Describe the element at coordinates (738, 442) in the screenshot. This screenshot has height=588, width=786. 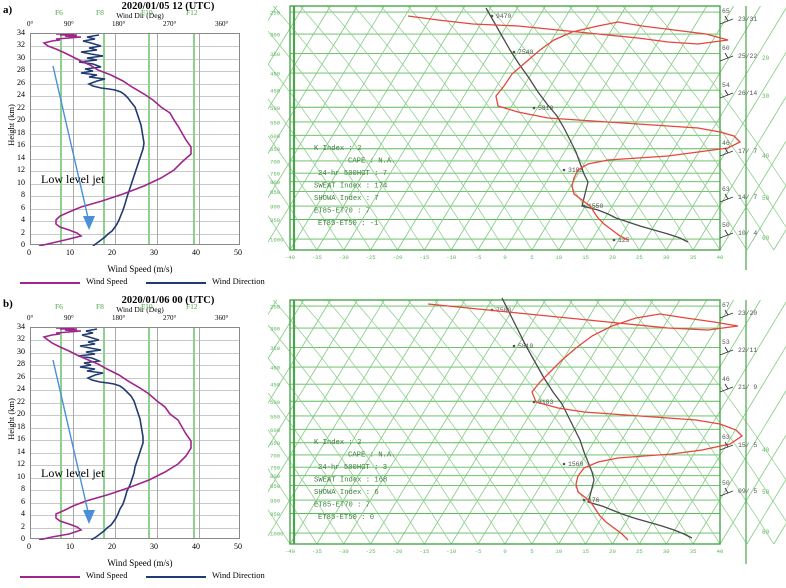
I see `wind-barb-3: 63 15/ 5` at that location.